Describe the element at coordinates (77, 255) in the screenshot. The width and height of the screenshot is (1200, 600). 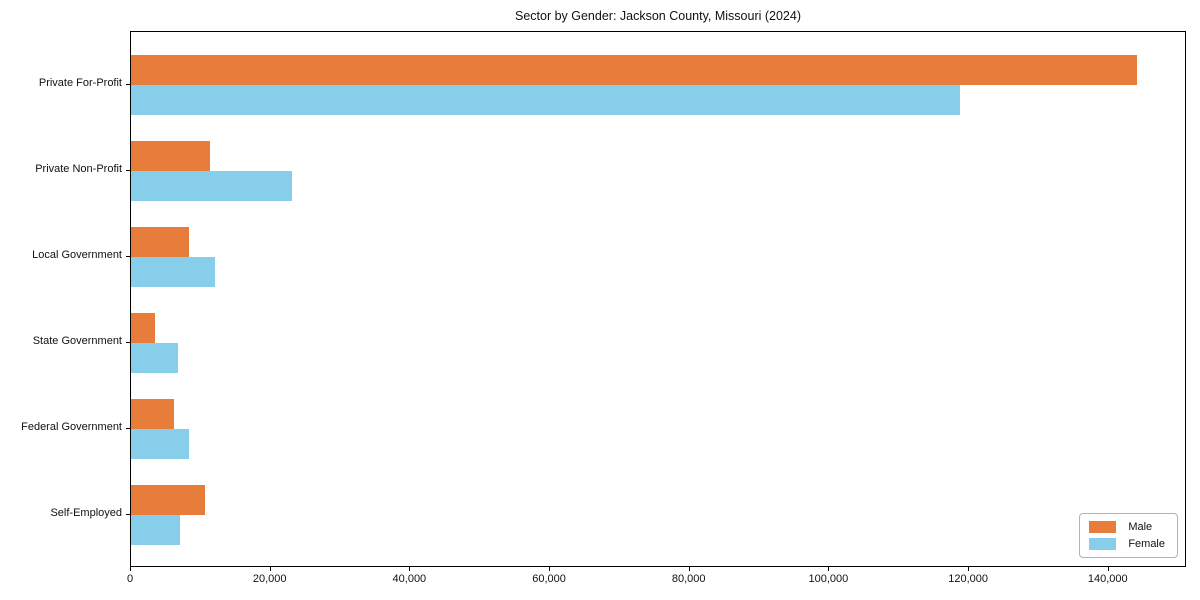
I see `y-tick-label-local-government: Local Government` at that location.